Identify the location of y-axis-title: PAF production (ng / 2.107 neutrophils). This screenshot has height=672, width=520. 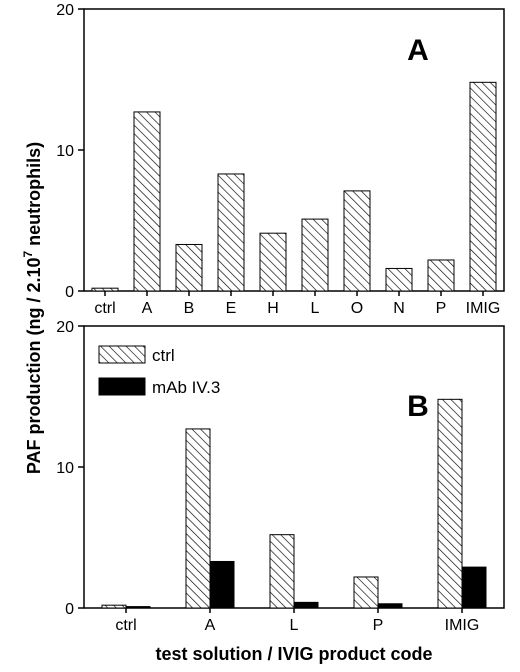
(32, 308).